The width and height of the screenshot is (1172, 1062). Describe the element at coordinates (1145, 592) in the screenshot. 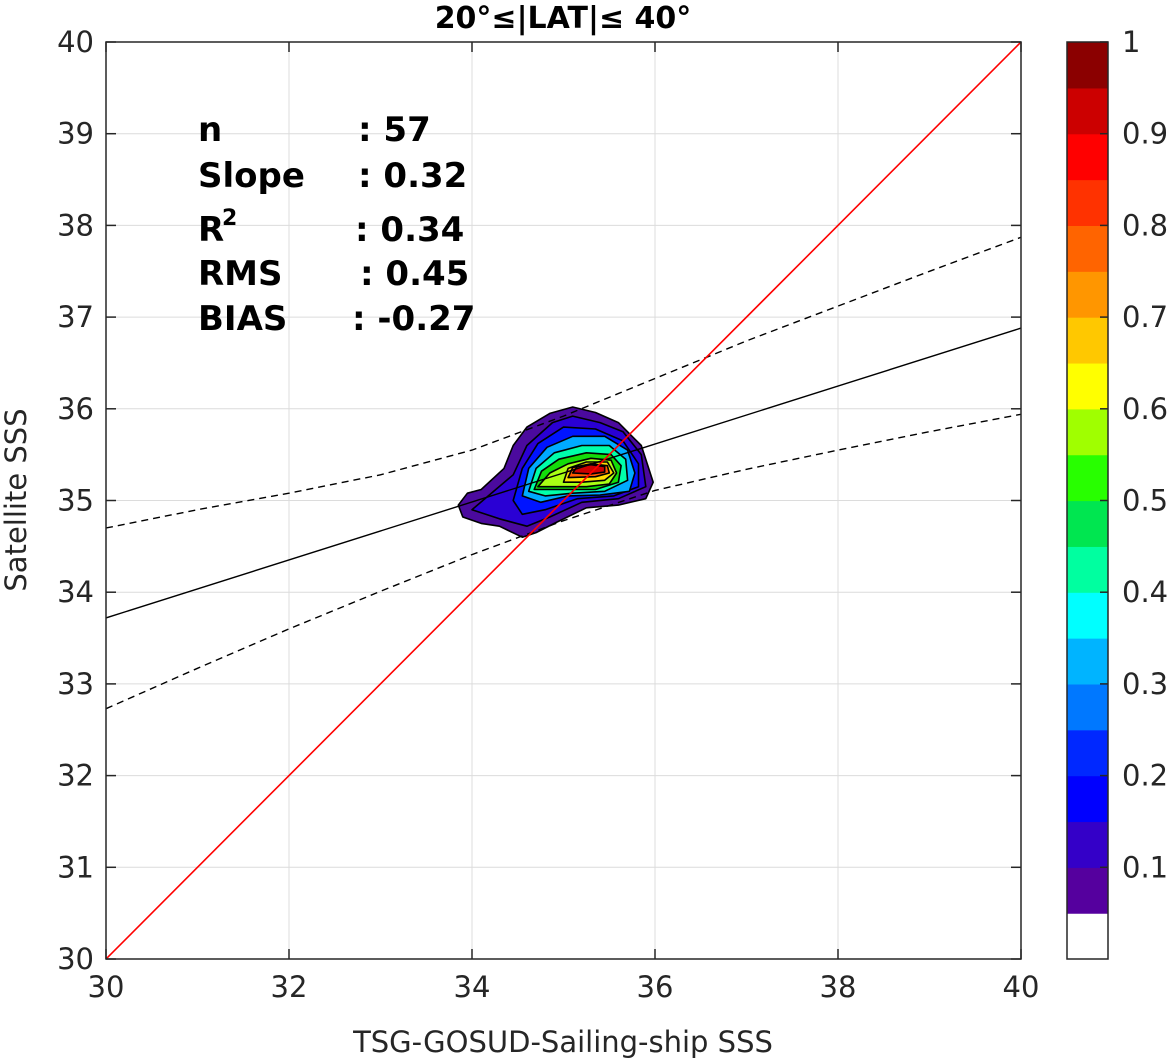

I see `colorbar-tick-label: 0.4` at that location.